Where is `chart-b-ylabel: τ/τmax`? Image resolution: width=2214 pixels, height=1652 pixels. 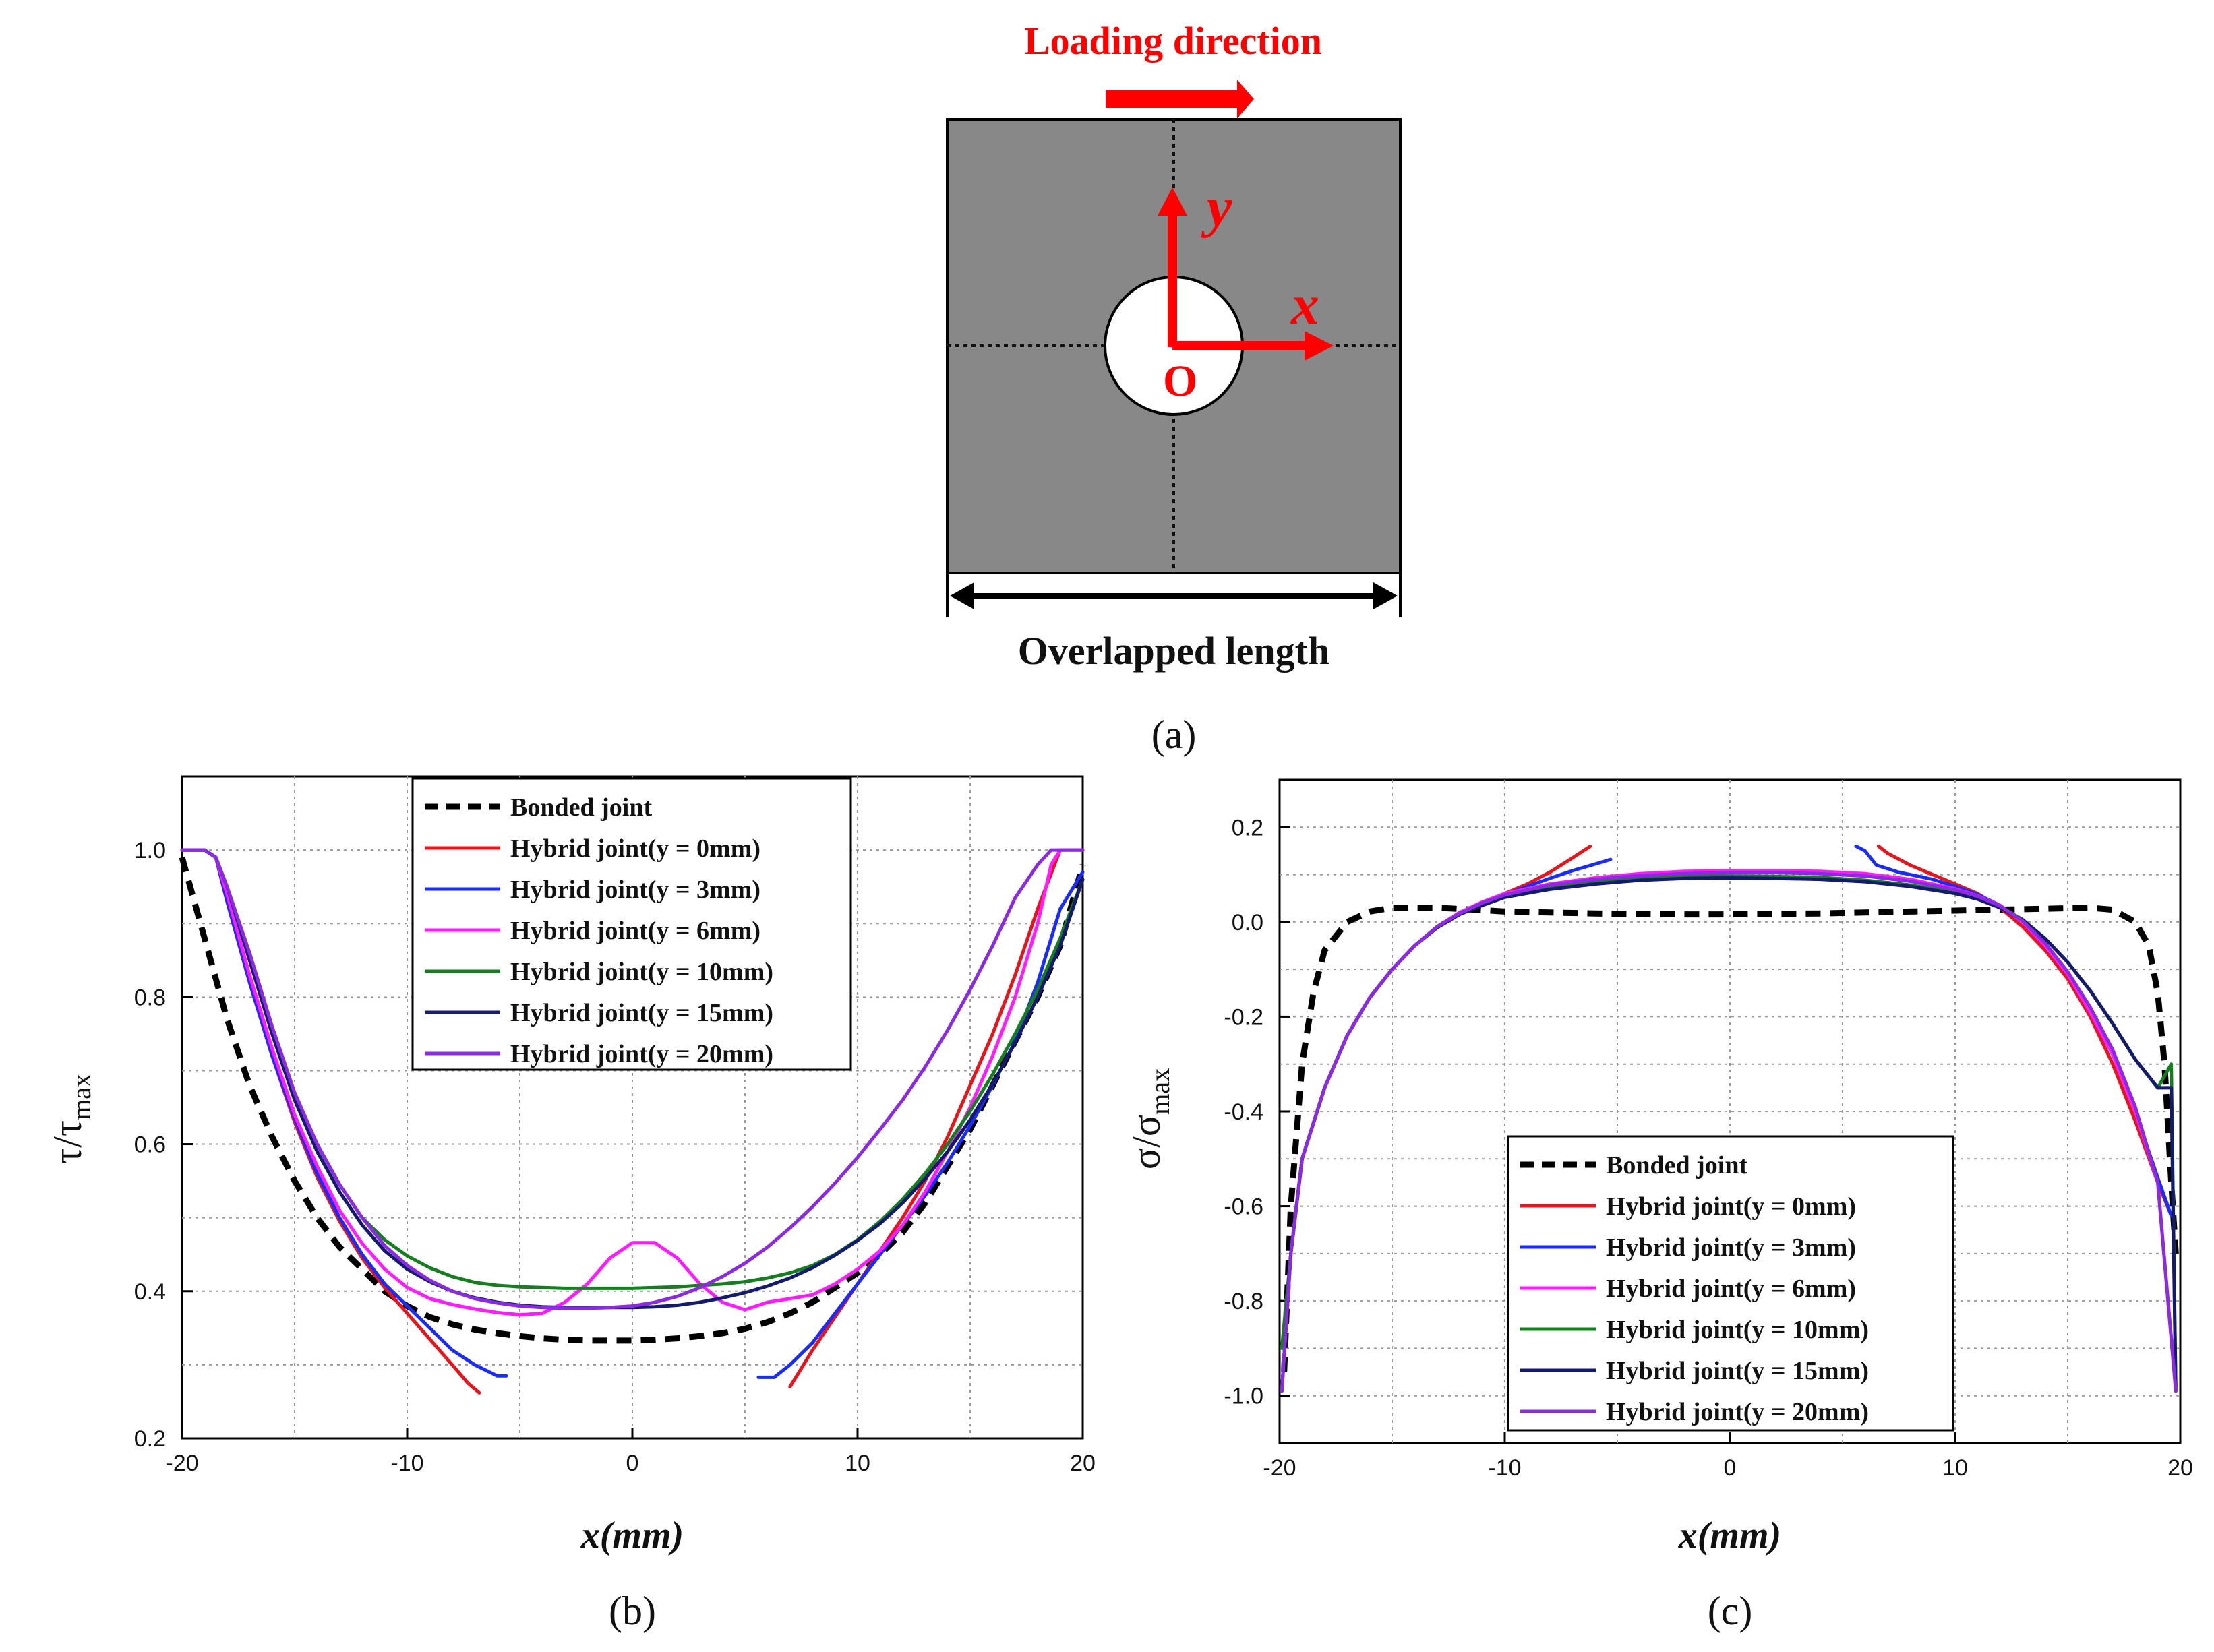
chart-b-ylabel: τ/τmax is located at coordinates (70, 1119).